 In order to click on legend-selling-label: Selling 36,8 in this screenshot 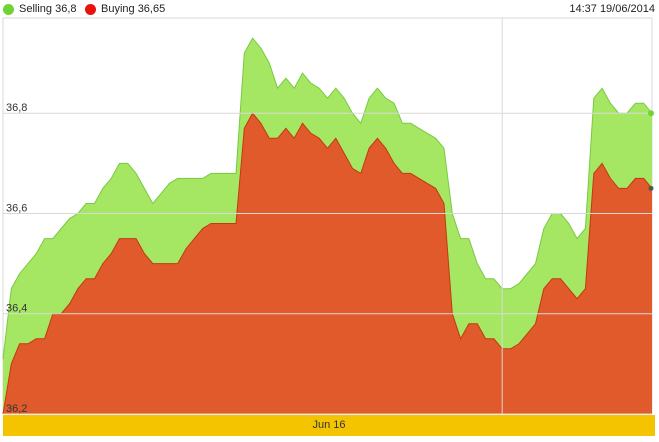, I will do `click(48, 9)`.